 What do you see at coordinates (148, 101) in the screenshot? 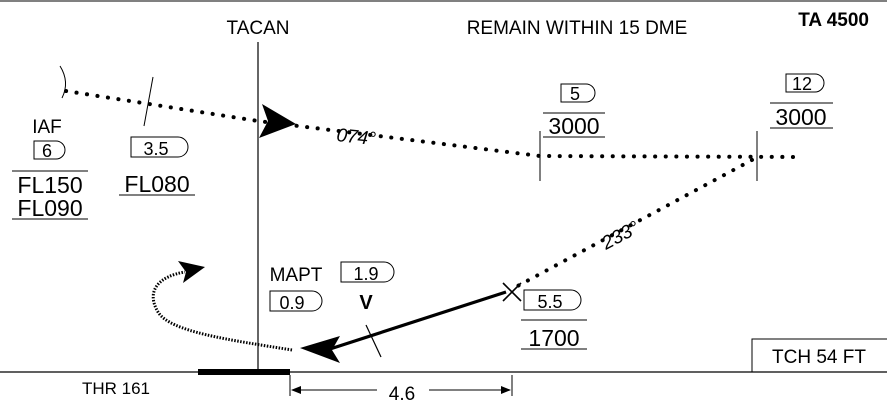
I see `step-fix-tick` at bounding box center [148, 101].